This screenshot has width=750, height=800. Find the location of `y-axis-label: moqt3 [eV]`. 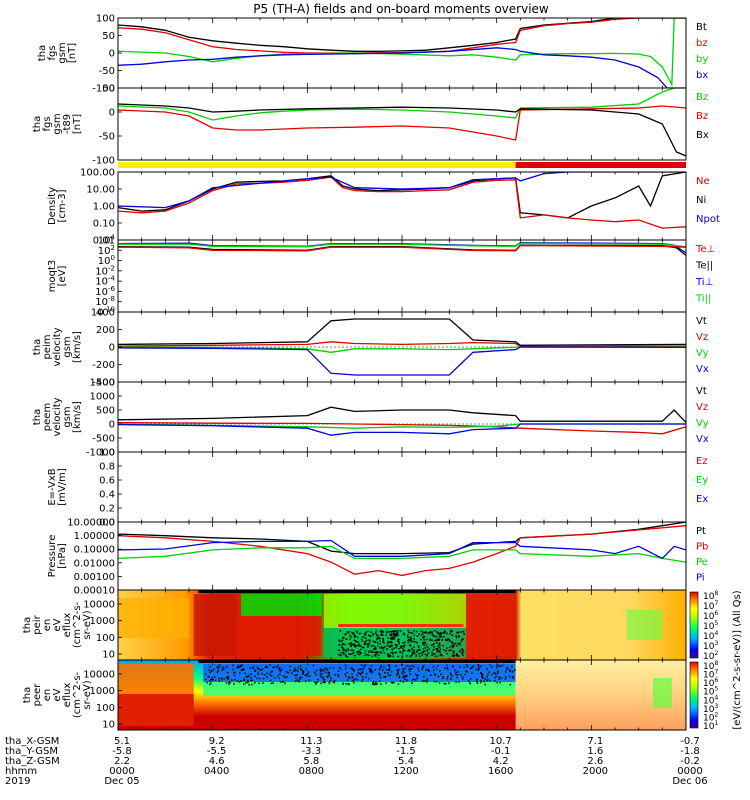

y-axis-label: moqt3 [eV] is located at coordinates (57, 276).